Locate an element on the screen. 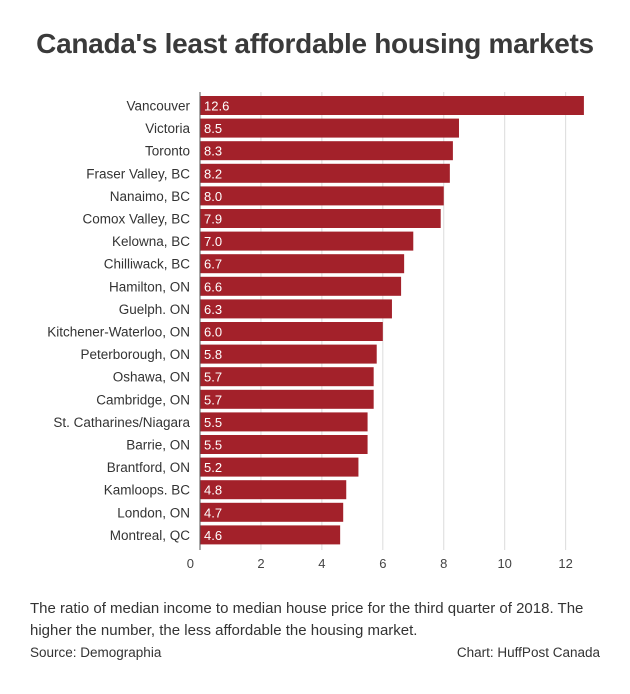 This screenshot has width=630, height=694. value-label: 12.6 is located at coordinates (216, 106).